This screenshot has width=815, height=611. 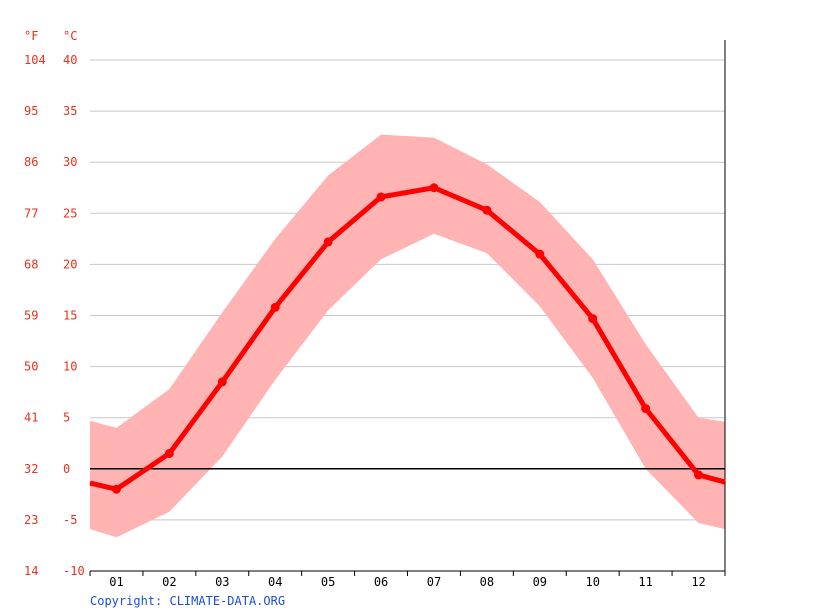 I want to click on x-tick-label: 08, so click(x=487, y=582).